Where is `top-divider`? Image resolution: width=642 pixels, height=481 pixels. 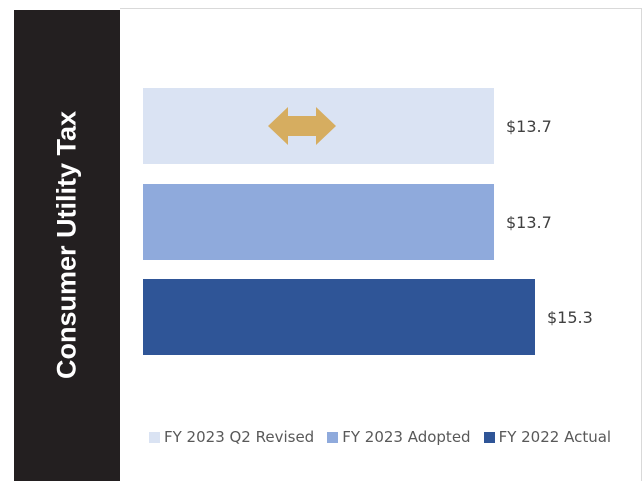
top-divider is located at coordinates (381, 8).